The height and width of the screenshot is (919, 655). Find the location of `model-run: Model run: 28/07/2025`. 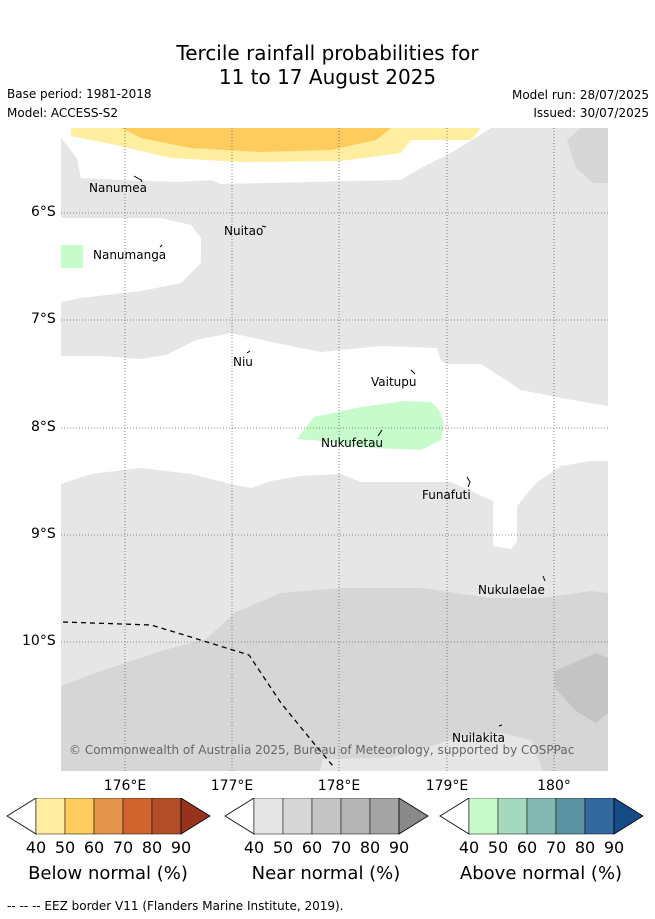

model-run: Model run: 28/07/2025 is located at coordinates (580, 95).